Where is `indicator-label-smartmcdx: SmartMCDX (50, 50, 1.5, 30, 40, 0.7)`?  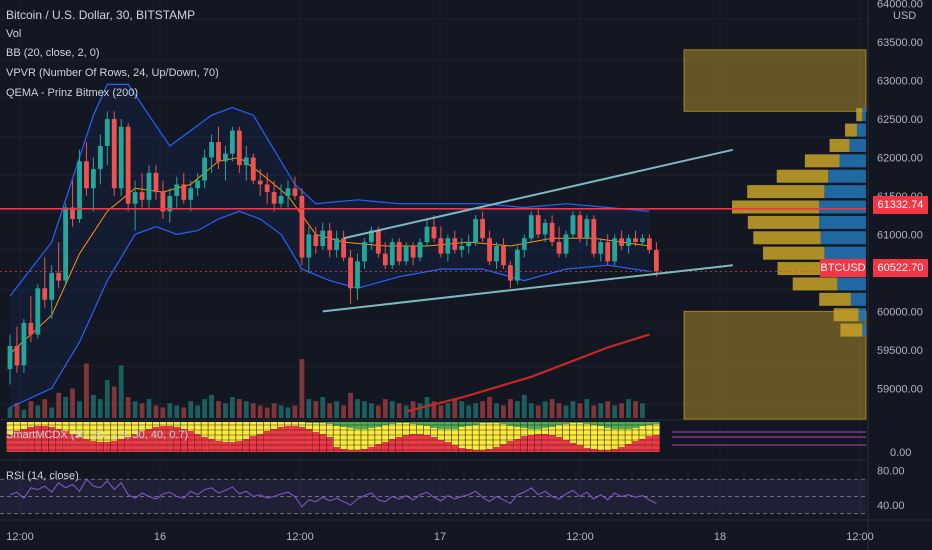 indicator-label-smartmcdx: SmartMCDX (50, 50, 1.5, 30, 40, 0.7) is located at coordinates (97, 435).